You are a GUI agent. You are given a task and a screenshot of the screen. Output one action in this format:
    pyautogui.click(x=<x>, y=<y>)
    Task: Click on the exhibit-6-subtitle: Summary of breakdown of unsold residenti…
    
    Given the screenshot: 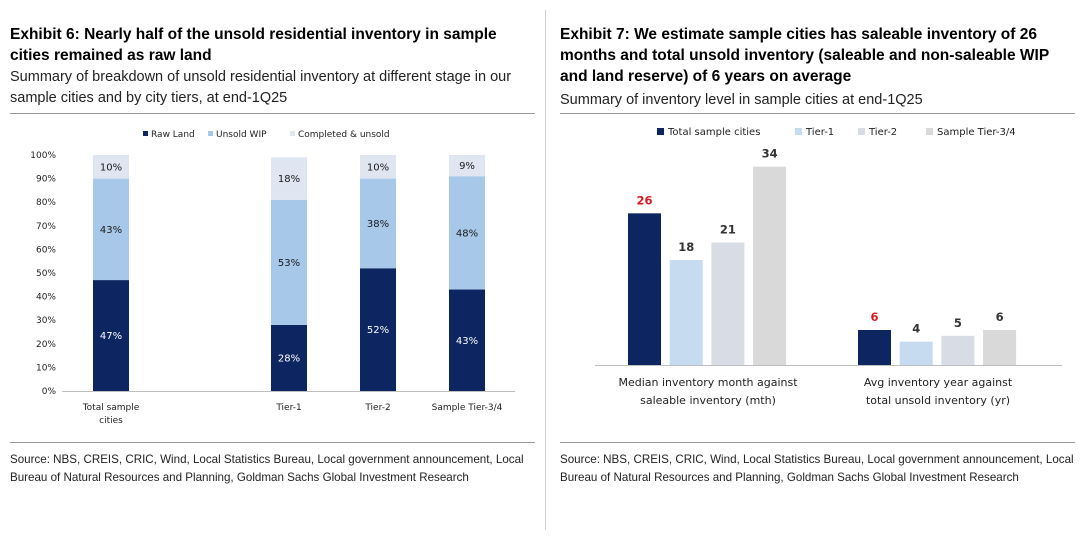 What is the action you would take?
    pyautogui.click(x=261, y=87)
    